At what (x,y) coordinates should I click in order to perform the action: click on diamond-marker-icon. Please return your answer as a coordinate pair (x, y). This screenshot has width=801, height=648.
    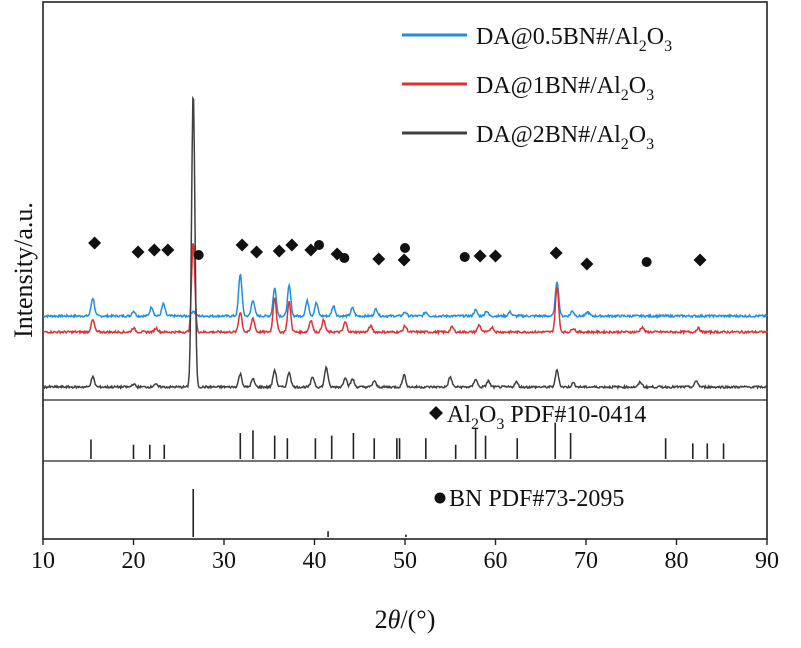
    Looking at the image, I should click on (436, 413).